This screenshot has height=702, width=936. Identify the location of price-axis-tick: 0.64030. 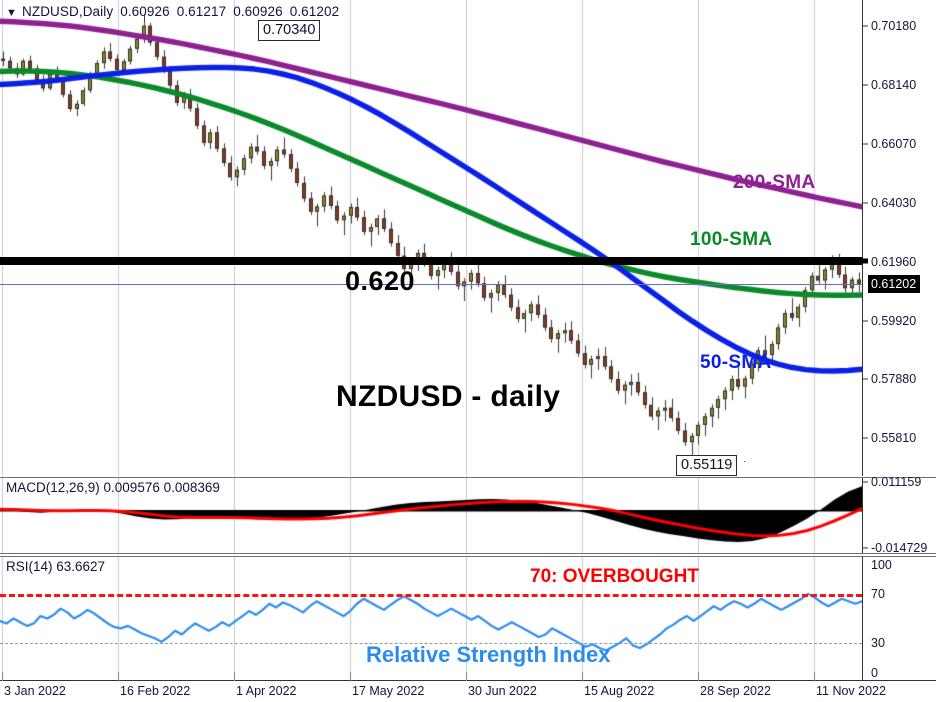
(894, 202).